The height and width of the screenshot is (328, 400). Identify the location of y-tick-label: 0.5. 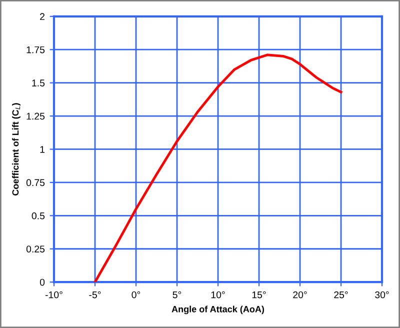
(38, 216).